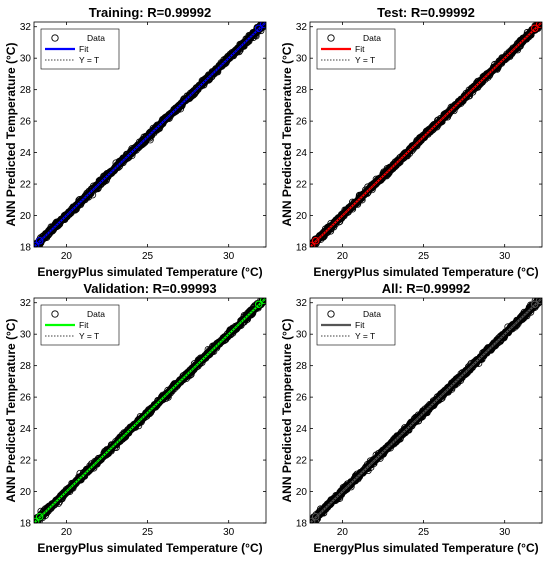  I want to click on chart-test-y-tick-label: 30, so click(302, 59).